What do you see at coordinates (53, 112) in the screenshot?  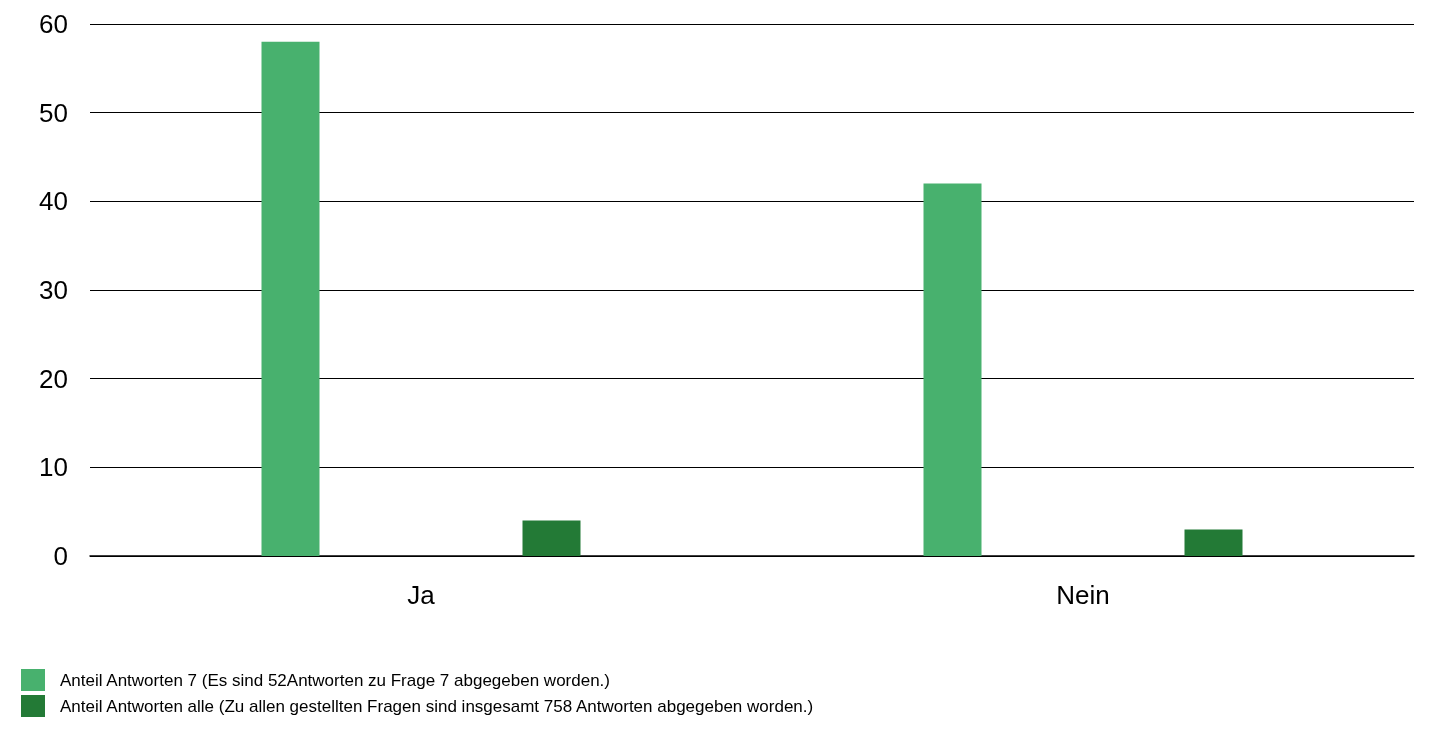 I see `y-tick-label: 50` at bounding box center [53, 112].